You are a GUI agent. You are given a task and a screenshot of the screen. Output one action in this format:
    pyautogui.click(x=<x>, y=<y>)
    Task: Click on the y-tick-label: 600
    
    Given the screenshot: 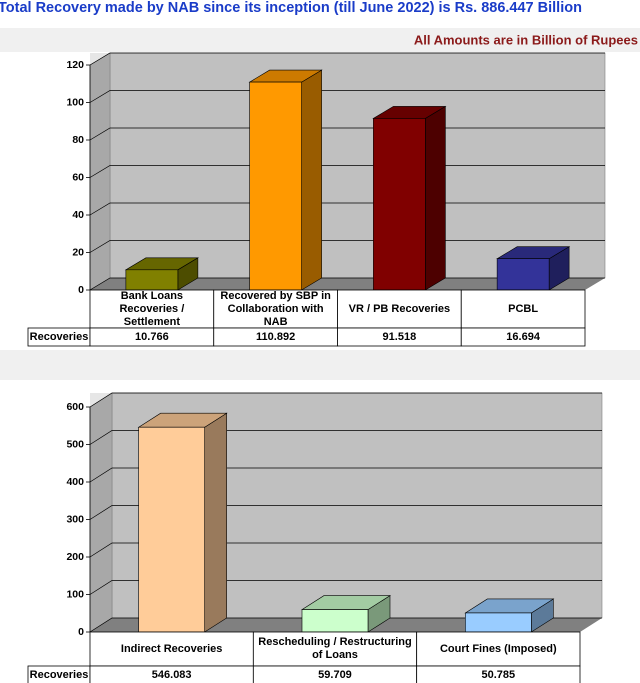 What is the action you would take?
    pyautogui.click(x=75, y=407)
    